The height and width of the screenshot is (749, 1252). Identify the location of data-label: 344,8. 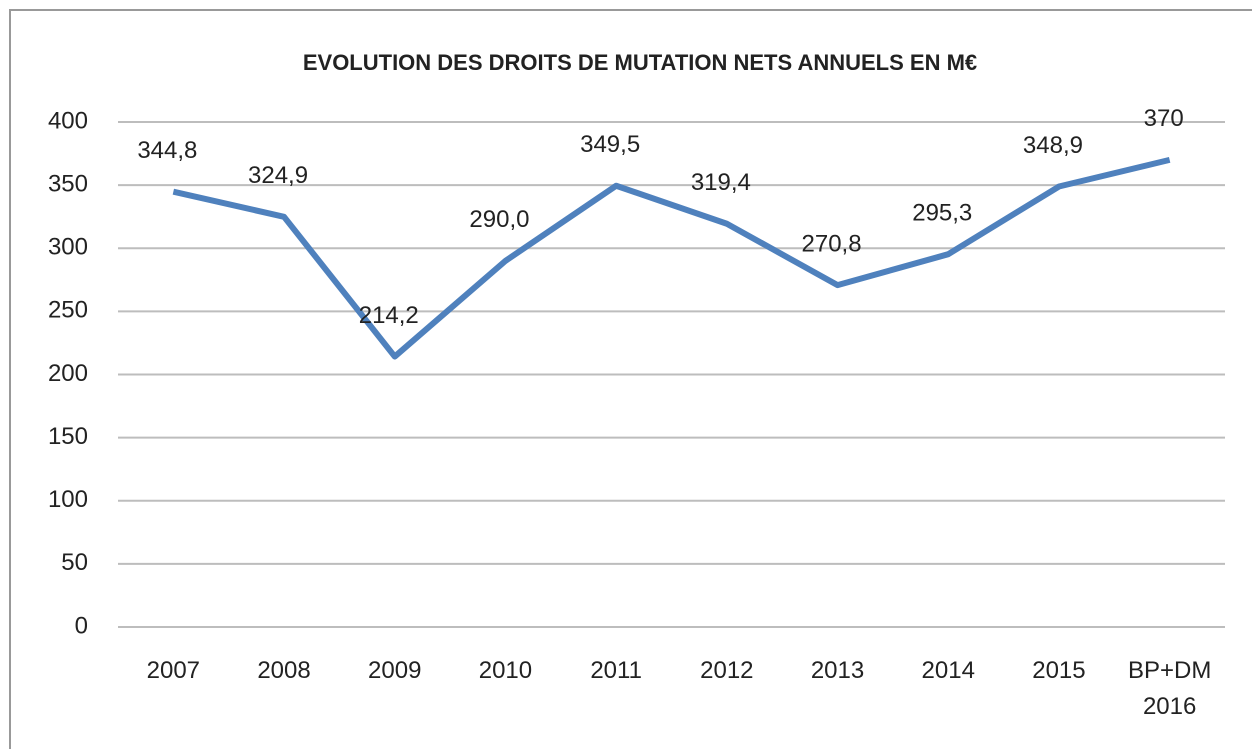
(167, 150).